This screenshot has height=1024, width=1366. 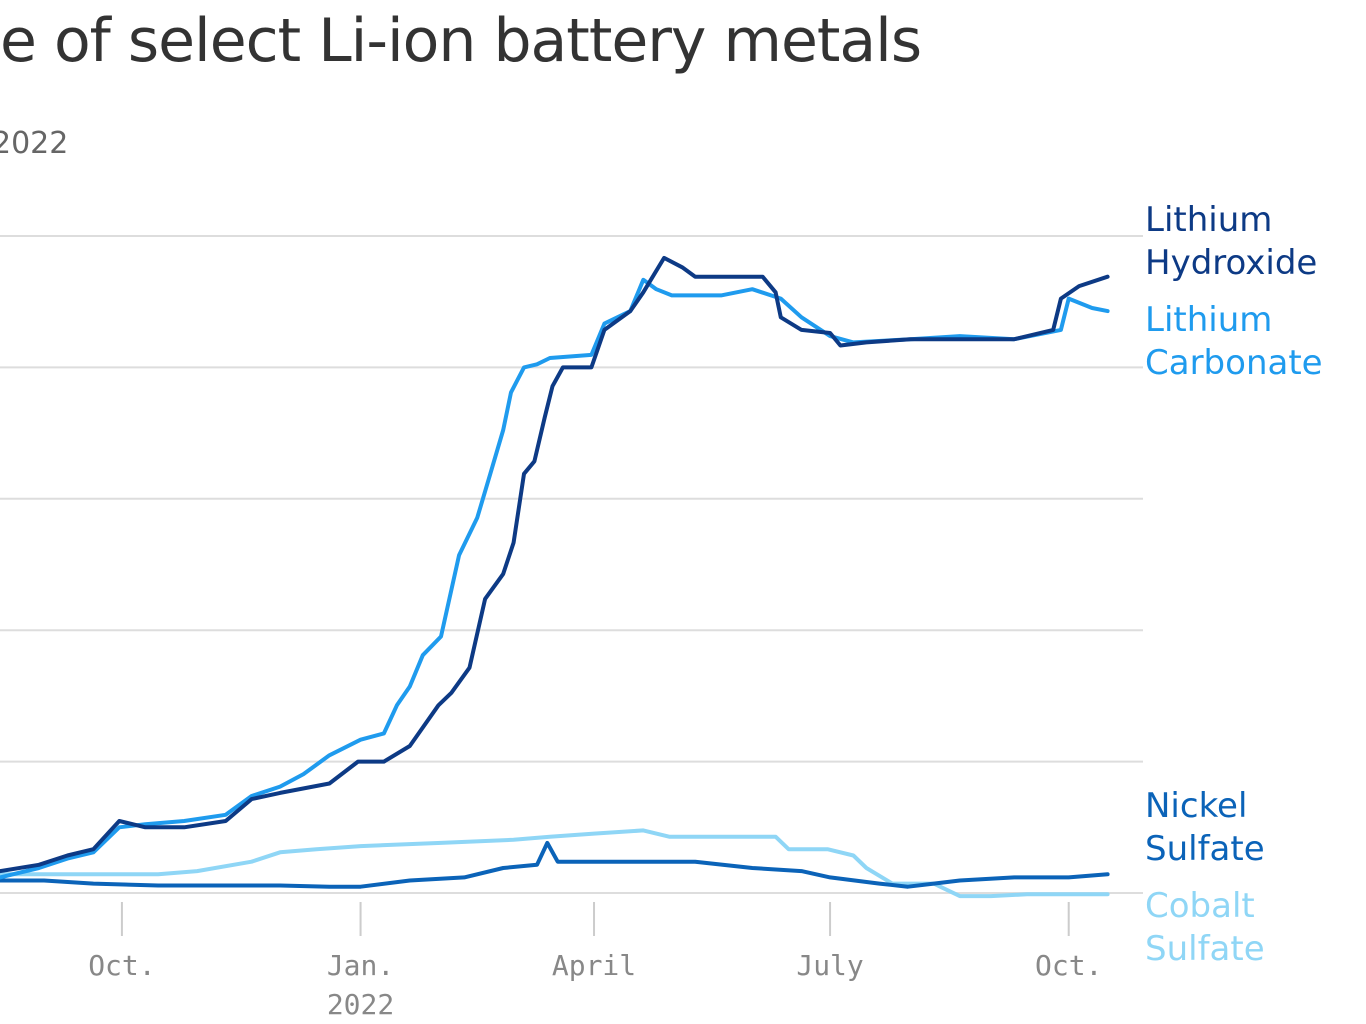 I want to click on series-label-cobalt-sulfate: Cobalt Sulfate, so click(x=1205, y=927).